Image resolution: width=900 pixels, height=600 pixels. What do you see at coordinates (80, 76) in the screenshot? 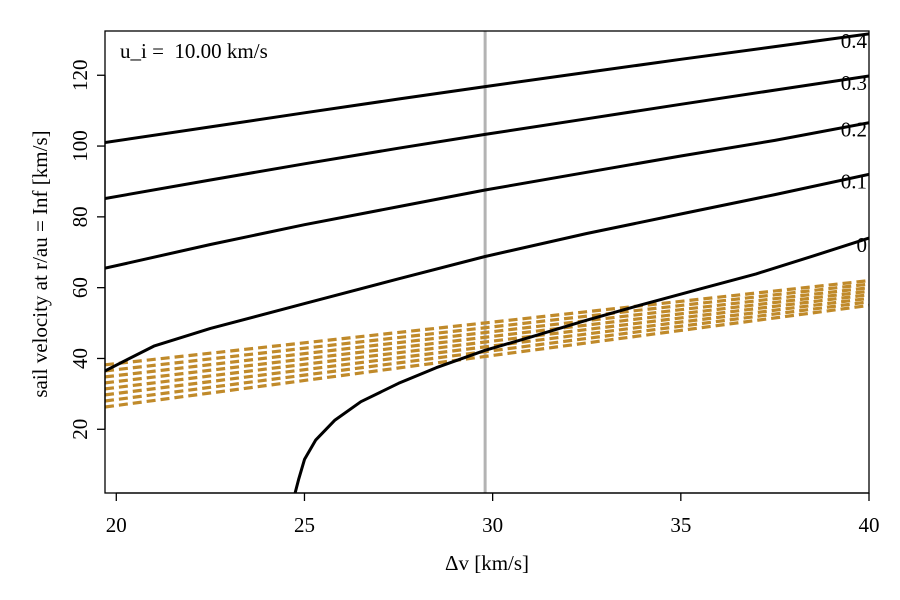
I see `y-tick-label: 120` at bounding box center [80, 76].